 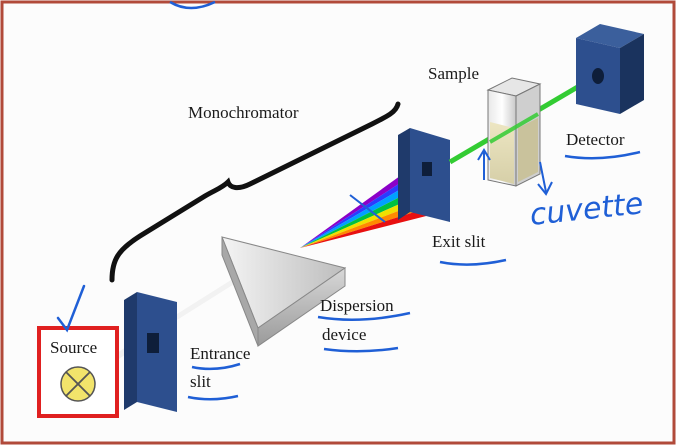 I want to click on label-exit-slit: Exit slit, so click(x=459, y=241).